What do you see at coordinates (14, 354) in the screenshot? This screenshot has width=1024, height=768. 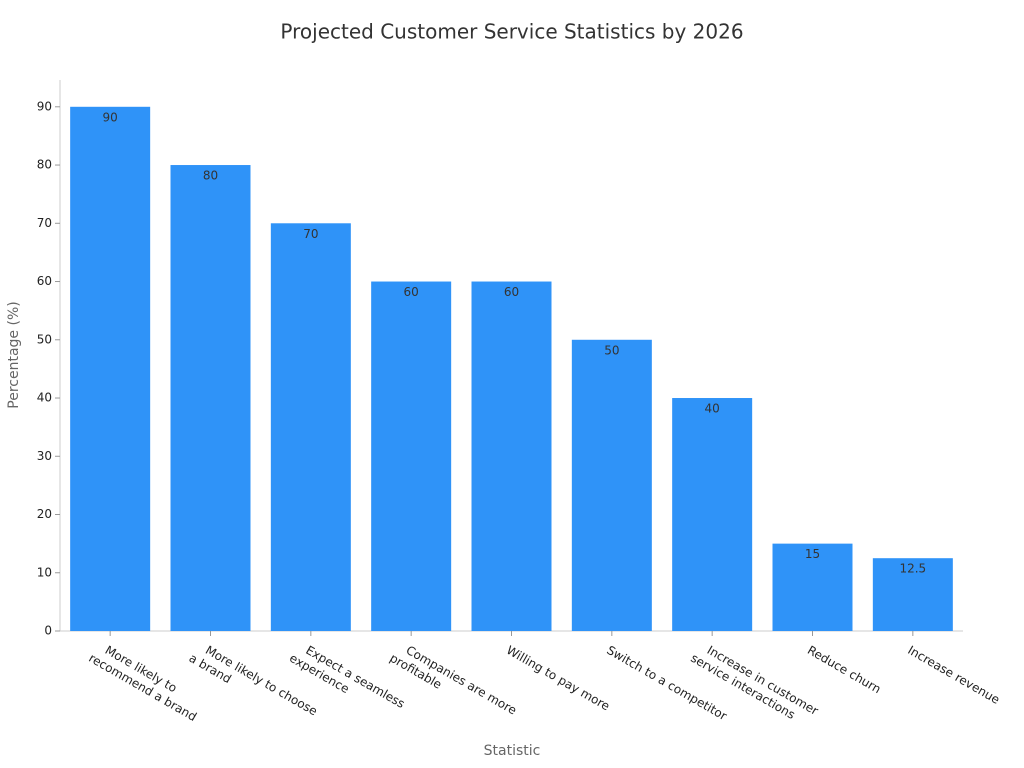 I see `y-axis-title: Percentage (%)` at bounding box center [14, 354].